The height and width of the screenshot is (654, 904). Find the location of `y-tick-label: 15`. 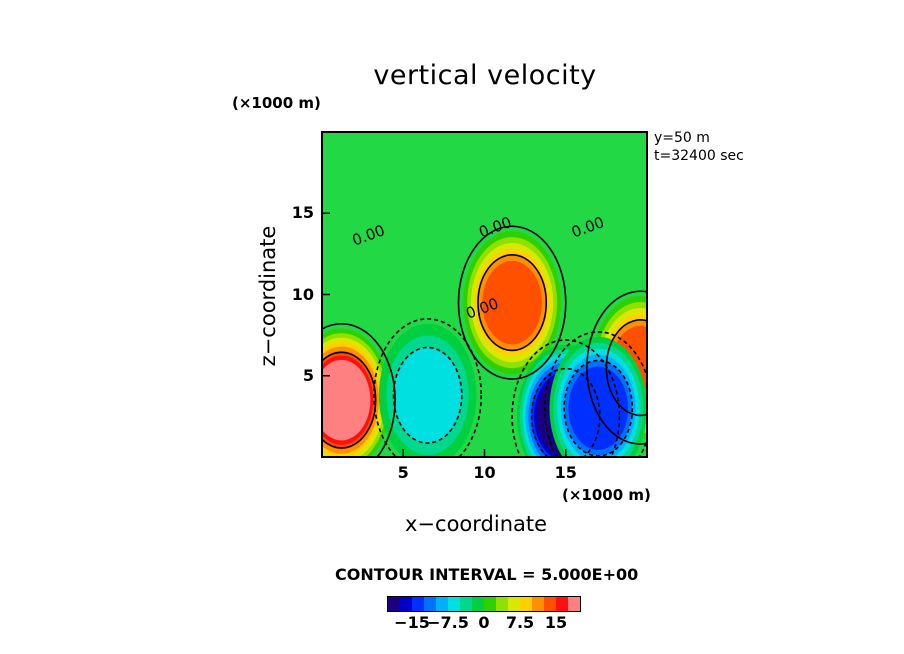

y-tick-label: 15 is located at coordinates (302, 213).